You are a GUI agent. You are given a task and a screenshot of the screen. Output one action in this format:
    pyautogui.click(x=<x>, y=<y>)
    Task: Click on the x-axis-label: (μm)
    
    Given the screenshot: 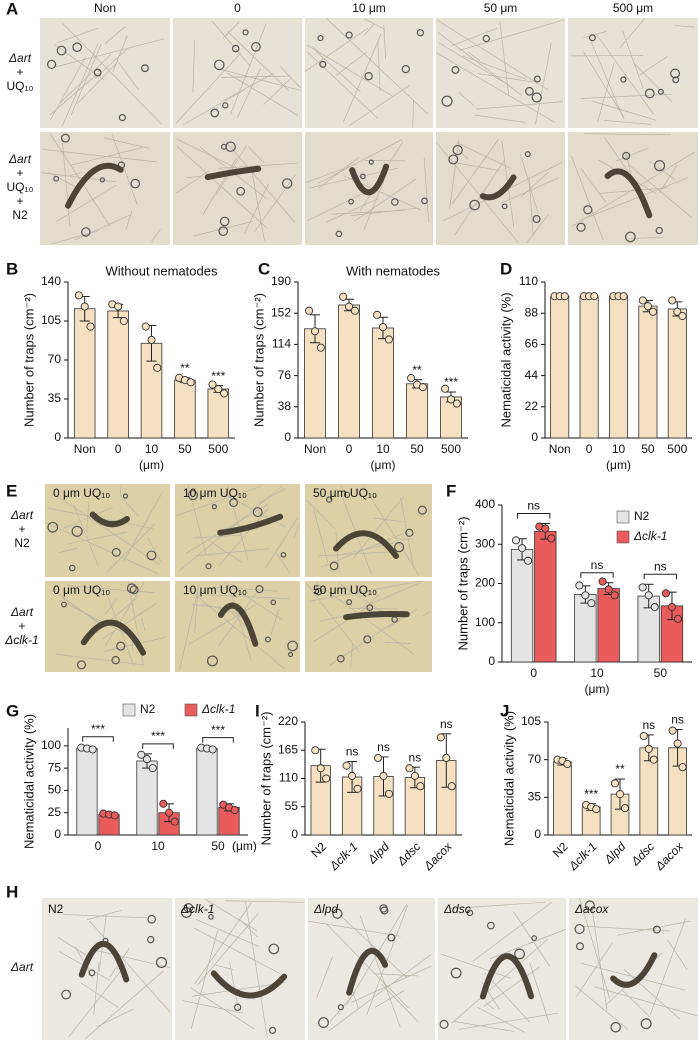 What is the action you would take?
    pyautogui.click(x=151, y=465)
    